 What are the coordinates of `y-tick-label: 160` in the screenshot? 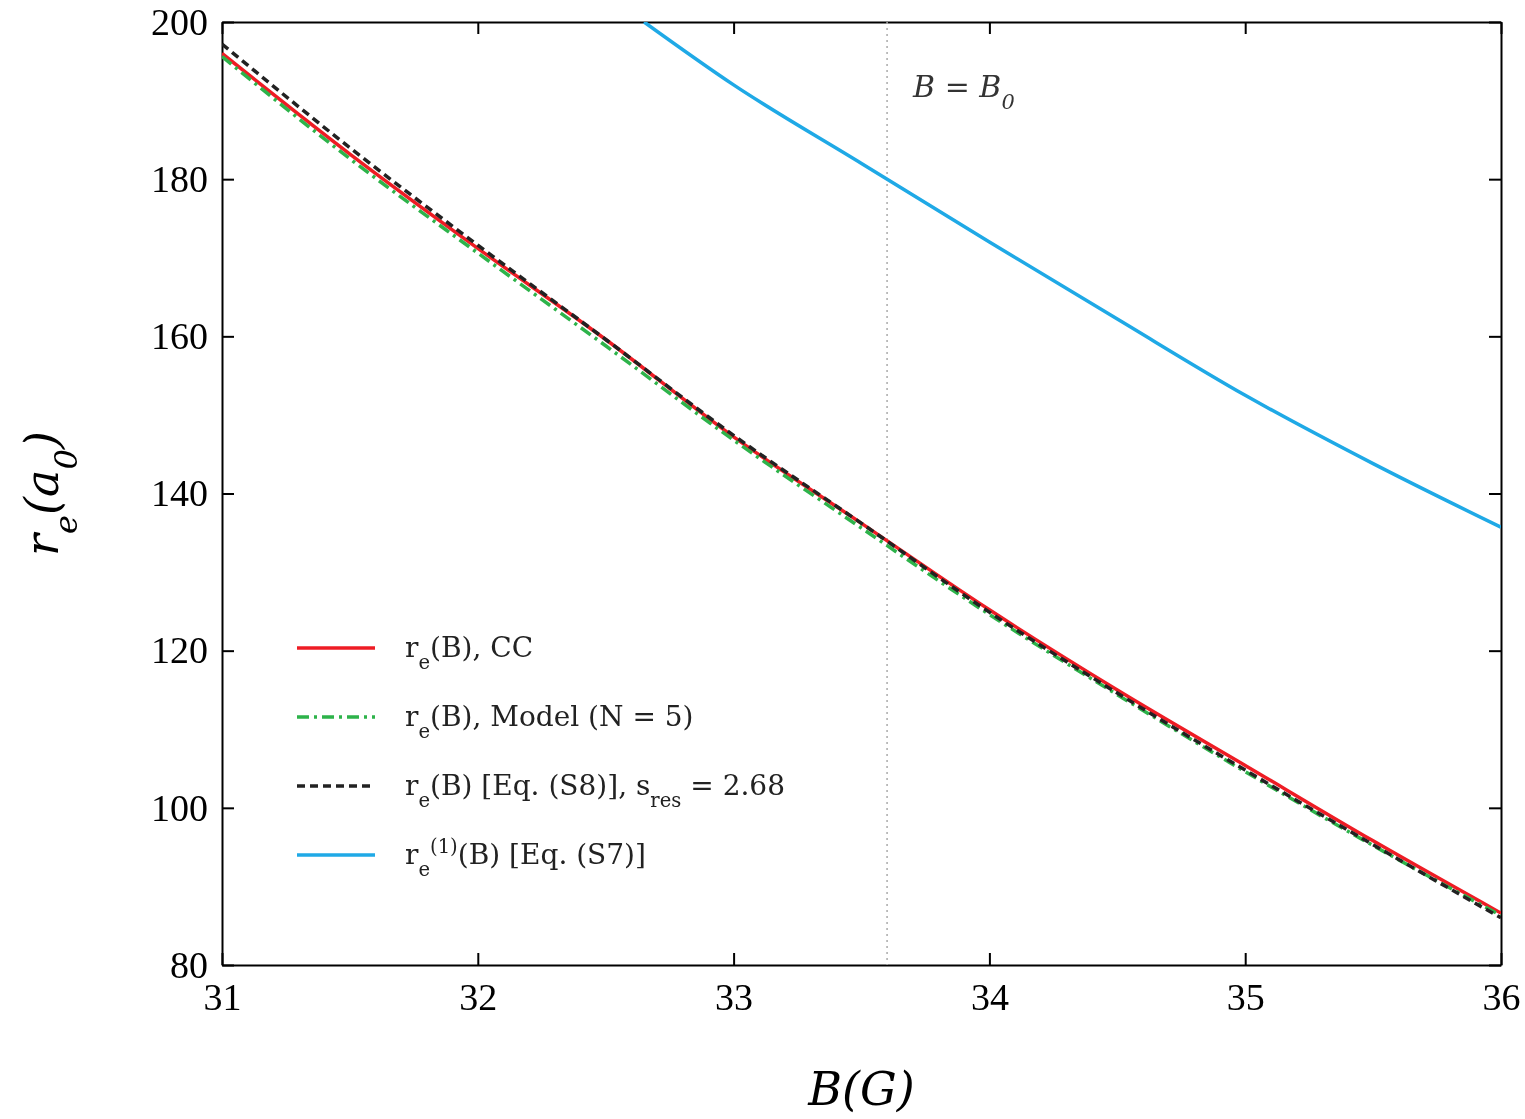 It's located at (179, 335).